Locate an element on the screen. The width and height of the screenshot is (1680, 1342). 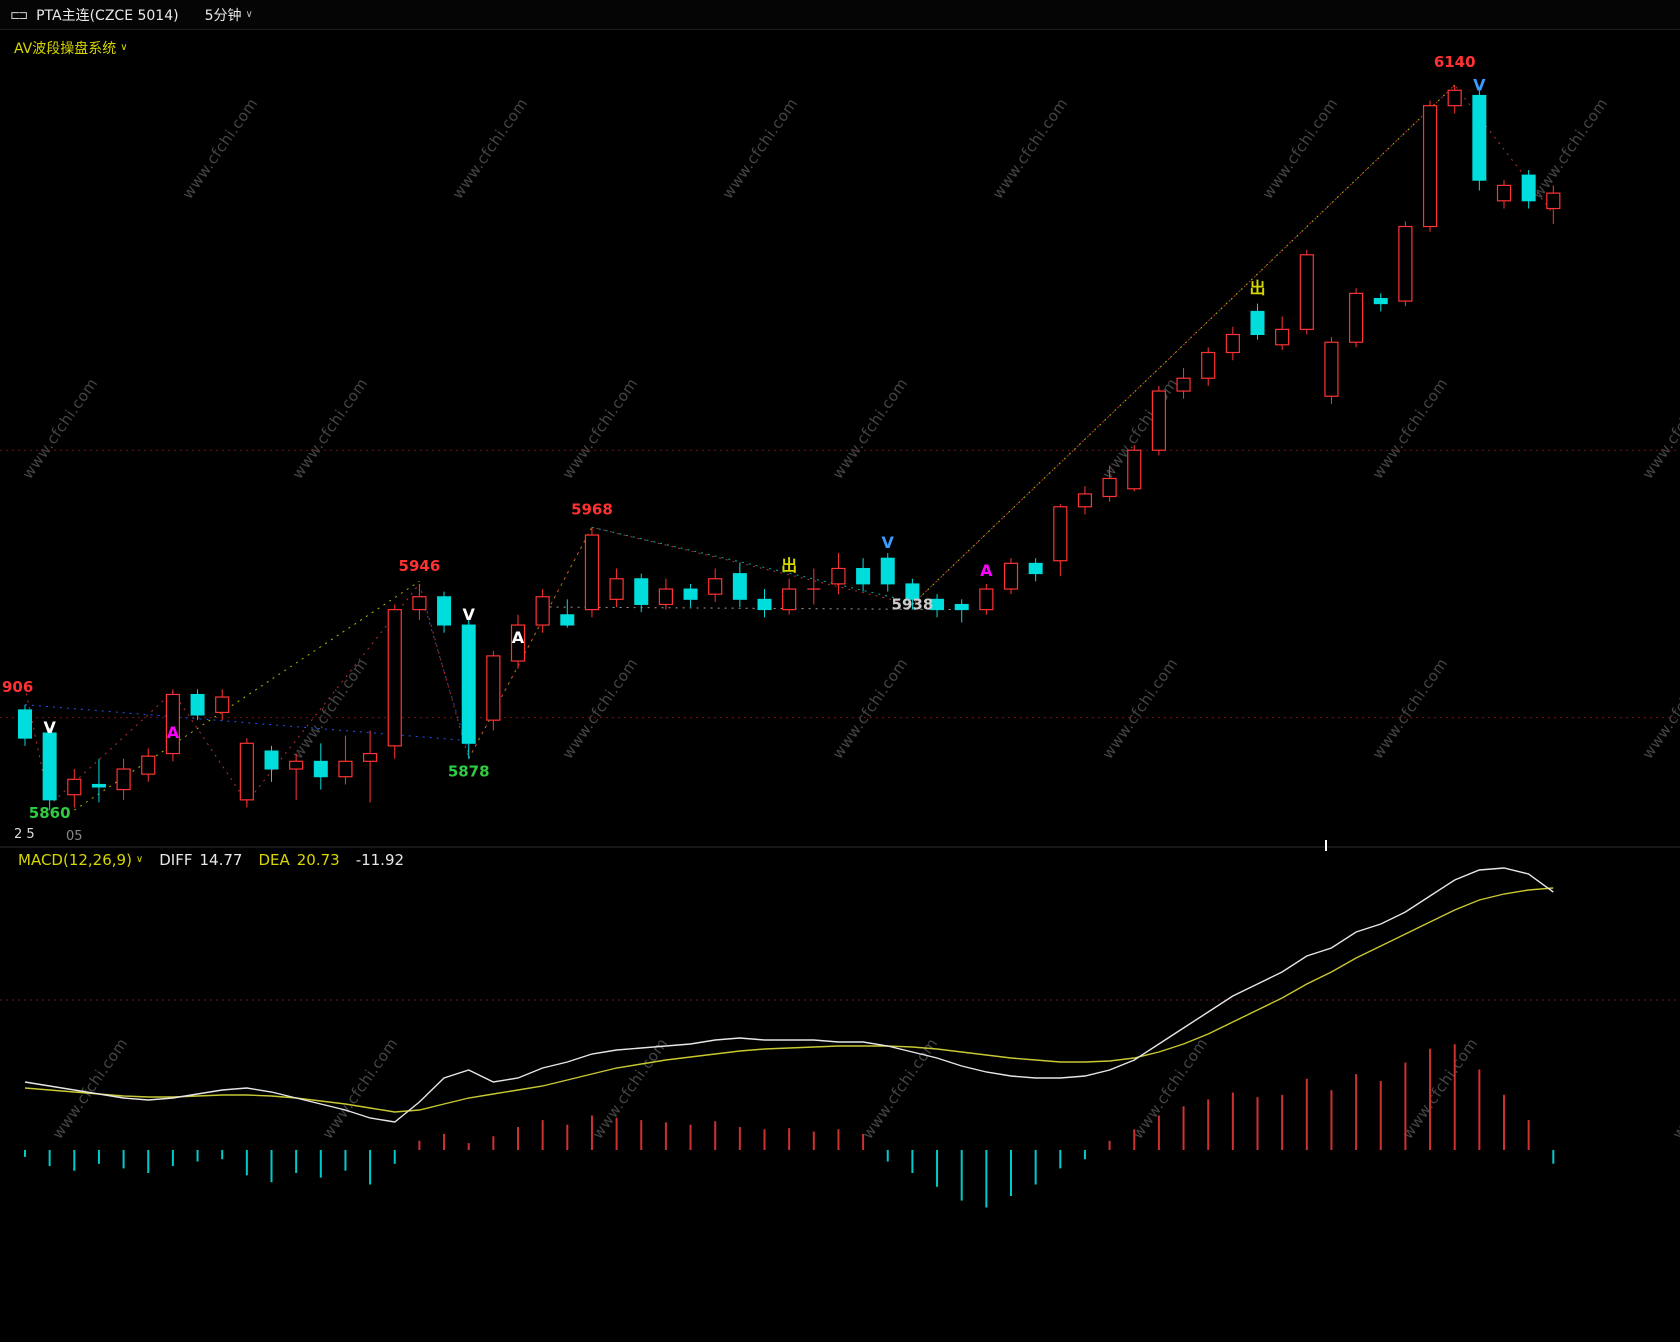
price-label: 5860 is located at coordinates (50, 813).